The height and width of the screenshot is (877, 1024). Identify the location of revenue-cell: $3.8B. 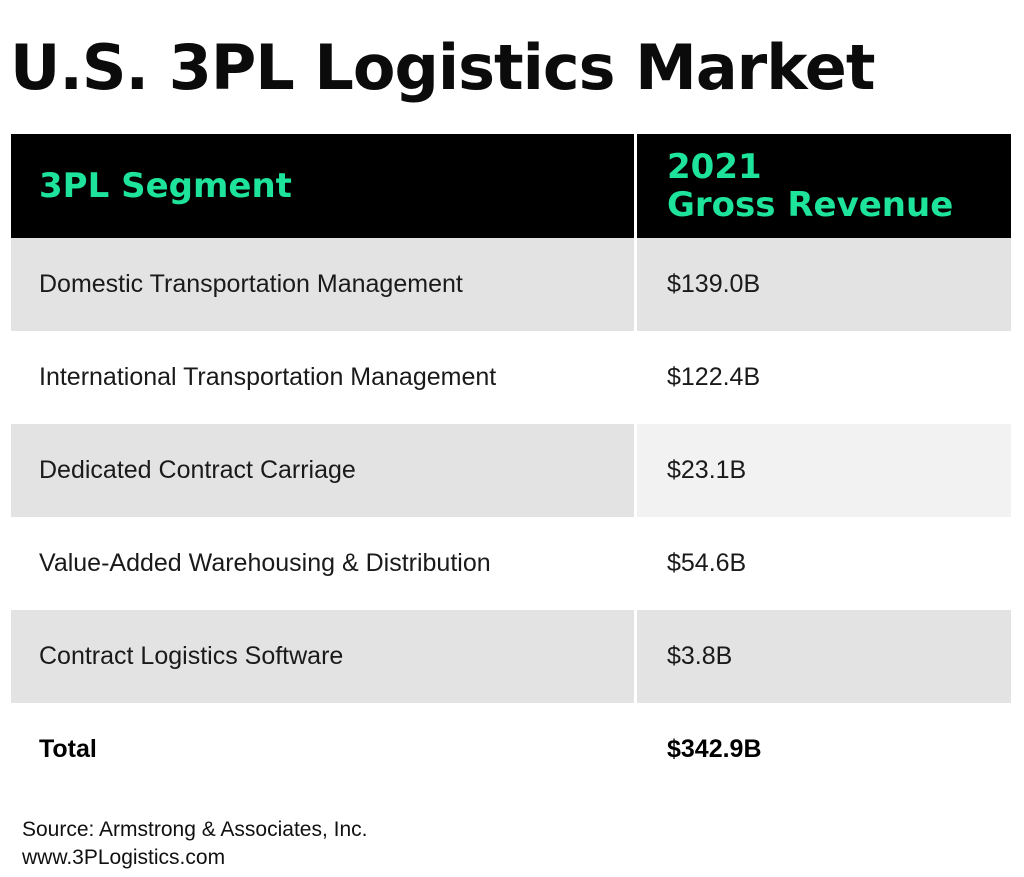
(824, 656).